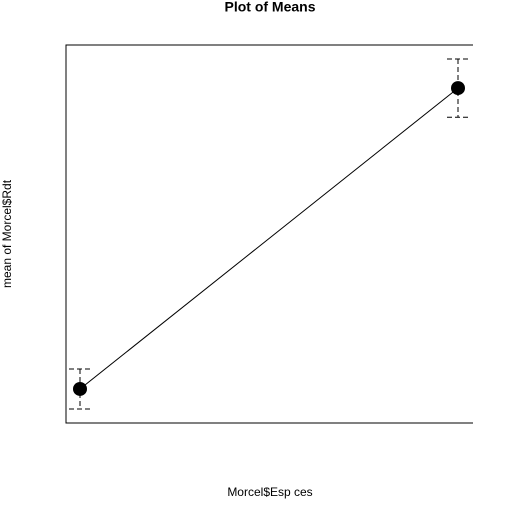 The image size is (512, 512). Describe the element at coordinates (7, 233) in the screenshot. I see `y-axis-label: mean of Morcel$Rdt` at that location.